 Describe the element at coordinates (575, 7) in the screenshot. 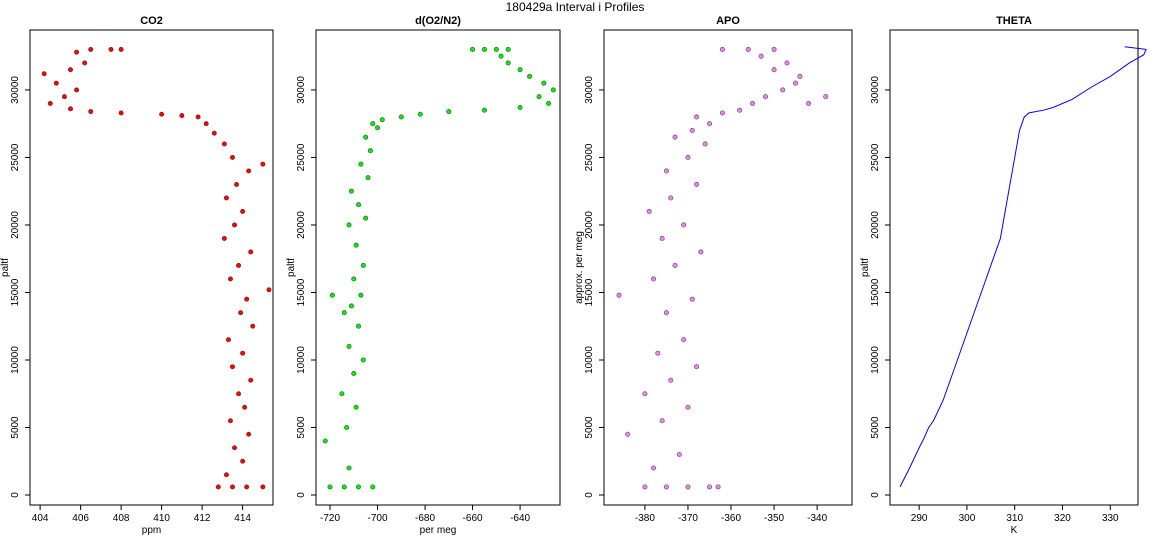

I see `figure-title: 180429a Interval i Profiles` at that location.